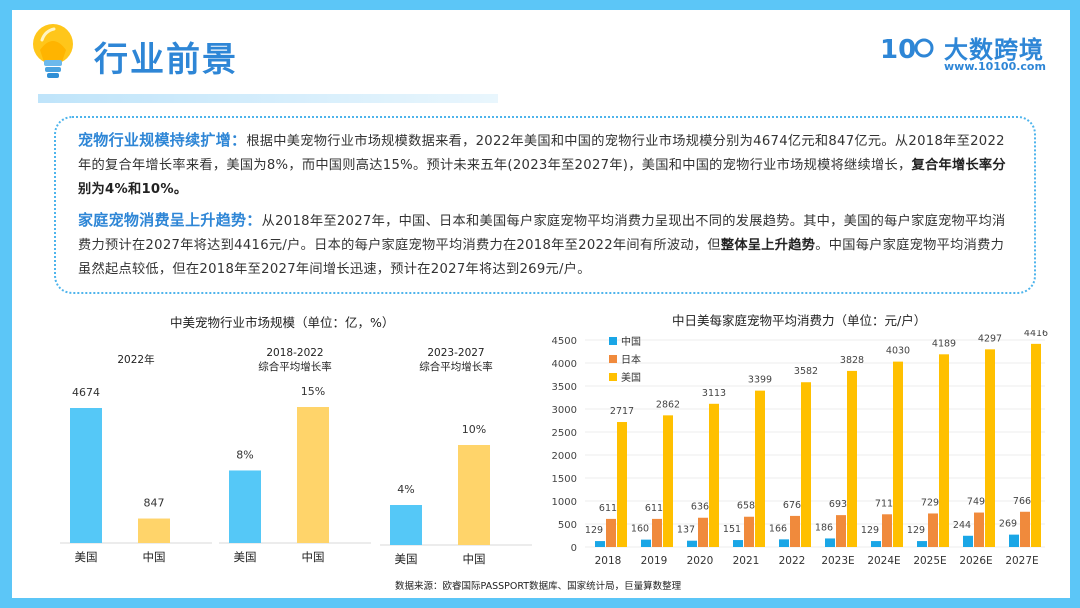  I want to click on bold-market-size: 复合年增长率分别为4%和10%。, so click(542, 177).